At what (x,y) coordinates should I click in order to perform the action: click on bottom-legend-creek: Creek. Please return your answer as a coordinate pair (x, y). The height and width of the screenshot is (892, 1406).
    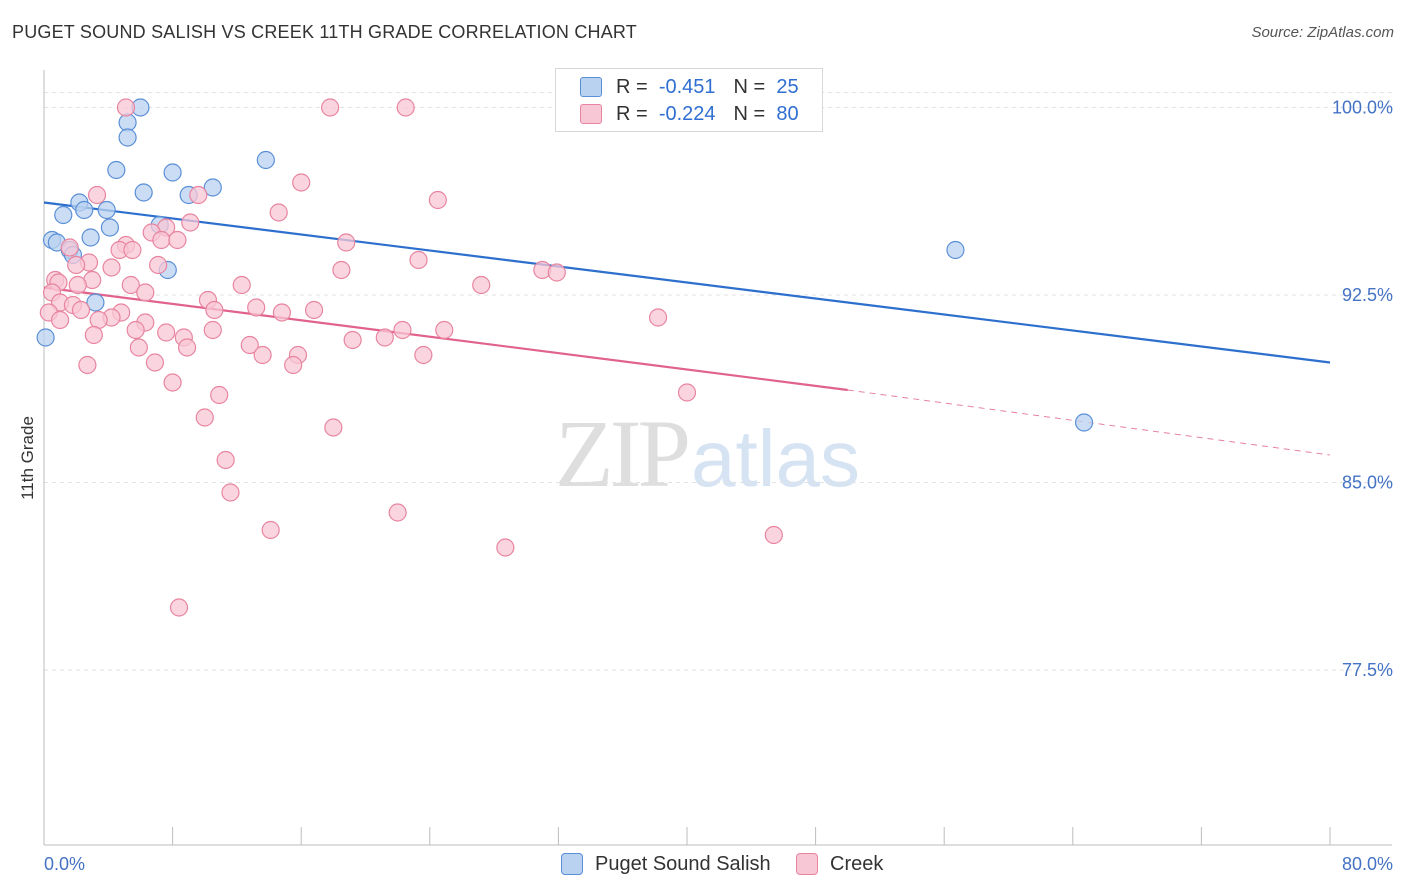
    Looking at the image, I should click on (839, 864).